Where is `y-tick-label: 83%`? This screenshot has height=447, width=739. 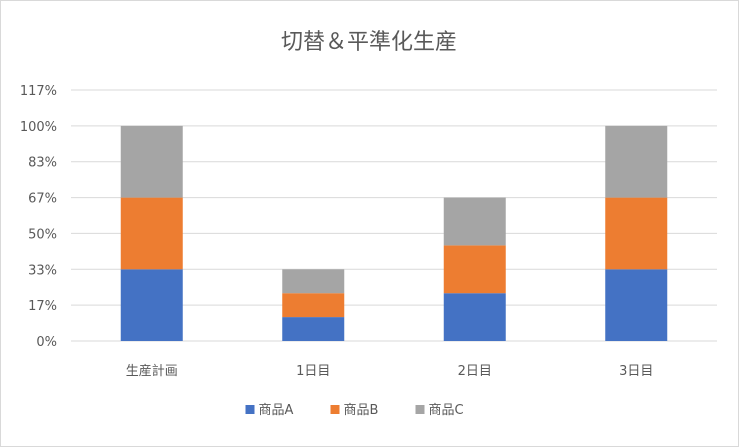 y-tick-label: 83% is located at coordinates (42, 163).